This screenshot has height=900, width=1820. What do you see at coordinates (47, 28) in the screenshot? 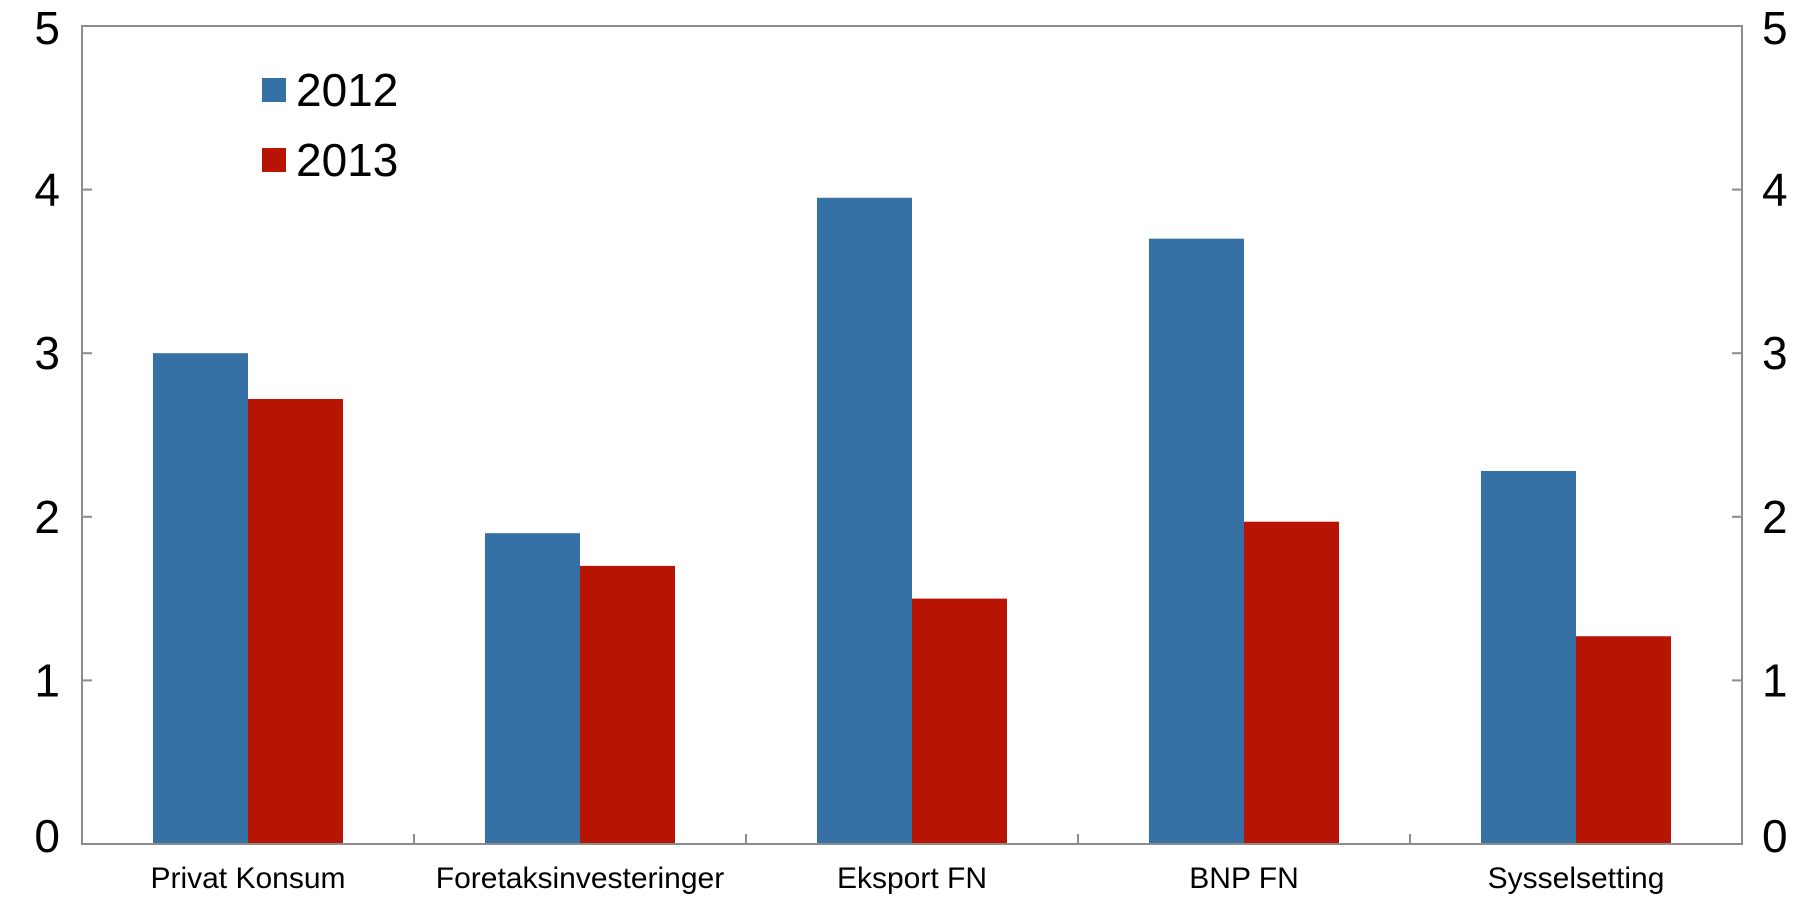
I see `y-tick-label-left: 5` at bounding box center [47, 28].